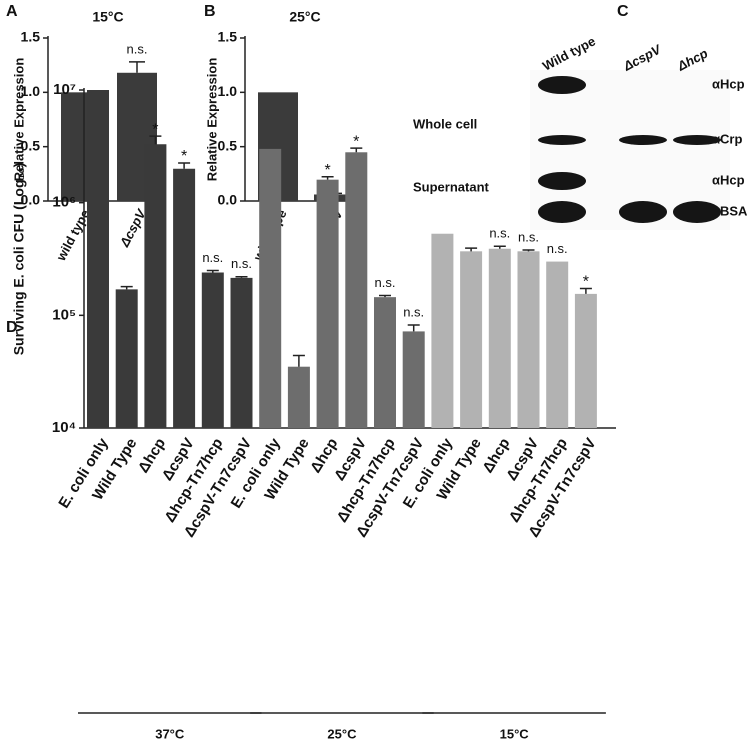 The width and height of the screenshot is (750, 755). I want to click on panel-letter: C, so click(623, 11).